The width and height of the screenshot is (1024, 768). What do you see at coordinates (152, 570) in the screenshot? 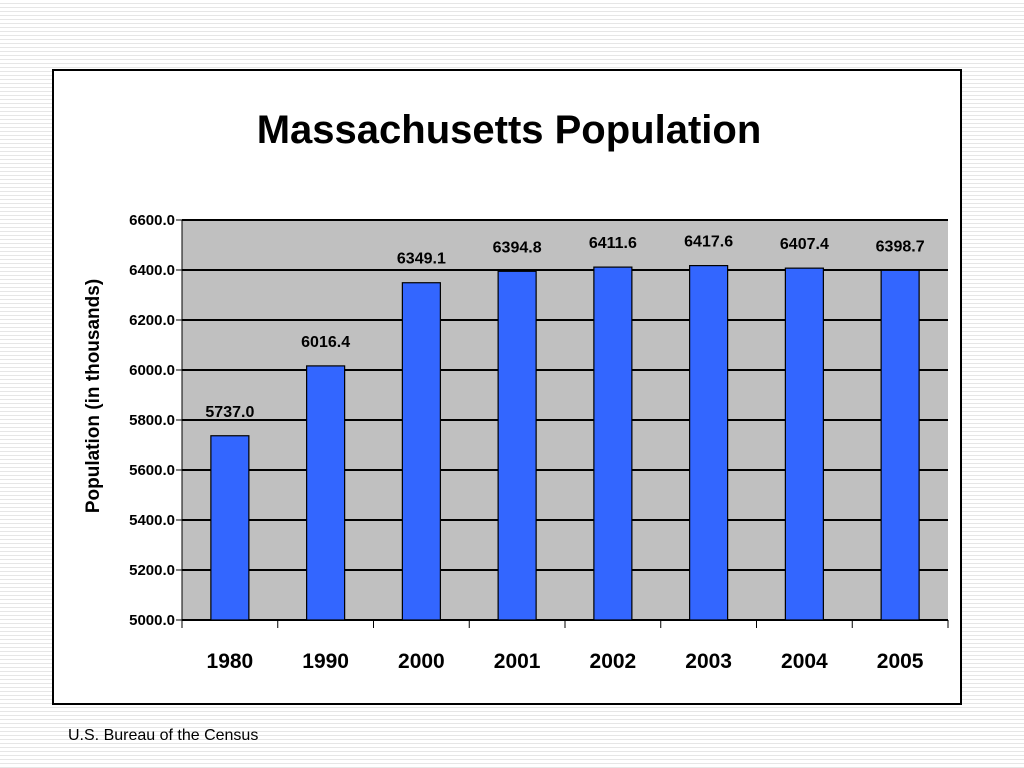
I see `y-tick-label: 5200.0` at bounding box center [152, 570].